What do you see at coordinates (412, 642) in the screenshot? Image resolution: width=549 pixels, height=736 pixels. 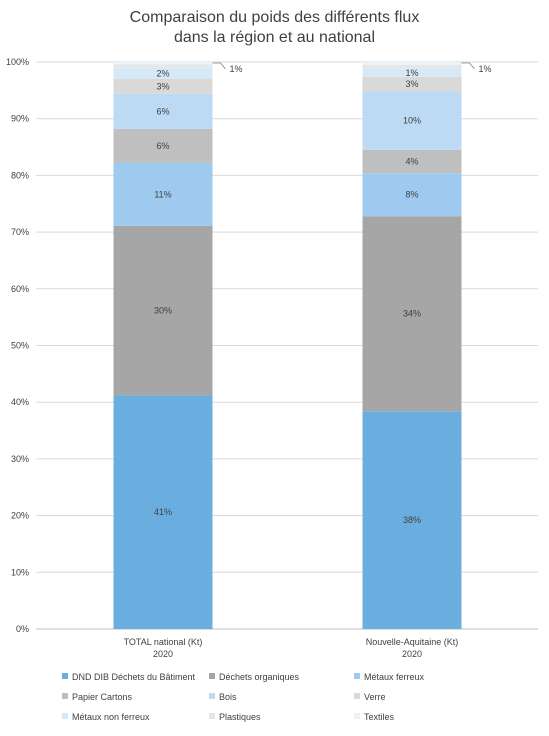 I see `x-category-label: Nouvelle-Aquitaine (Kt)` at bounding box center [412, 642].